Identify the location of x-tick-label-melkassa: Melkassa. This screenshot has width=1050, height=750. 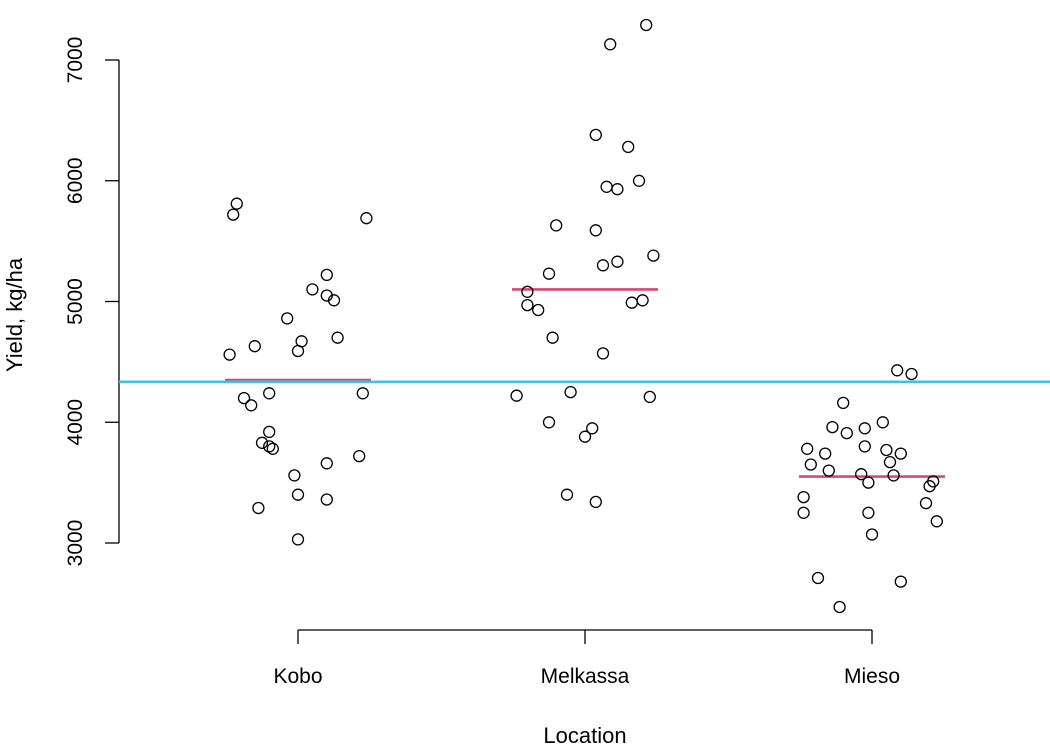
(585, 676).